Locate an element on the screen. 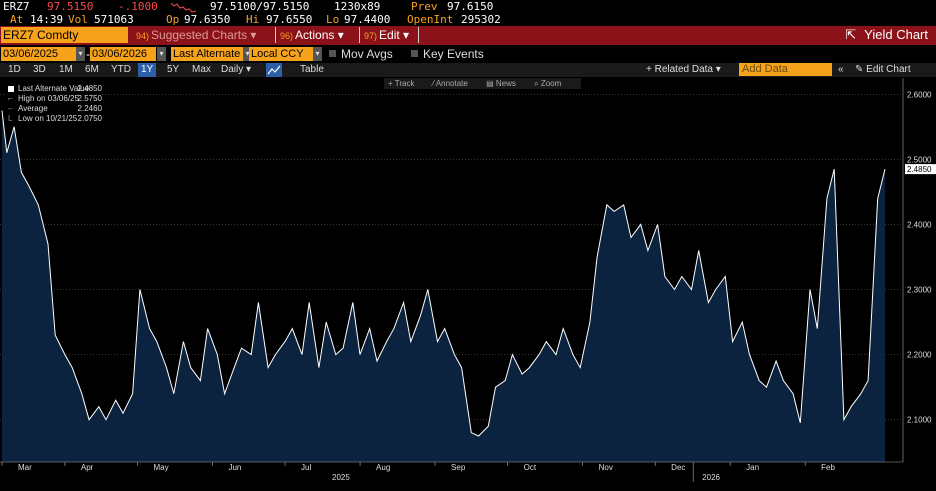  launchpad-toolbar is located at coordinates (468, 35).